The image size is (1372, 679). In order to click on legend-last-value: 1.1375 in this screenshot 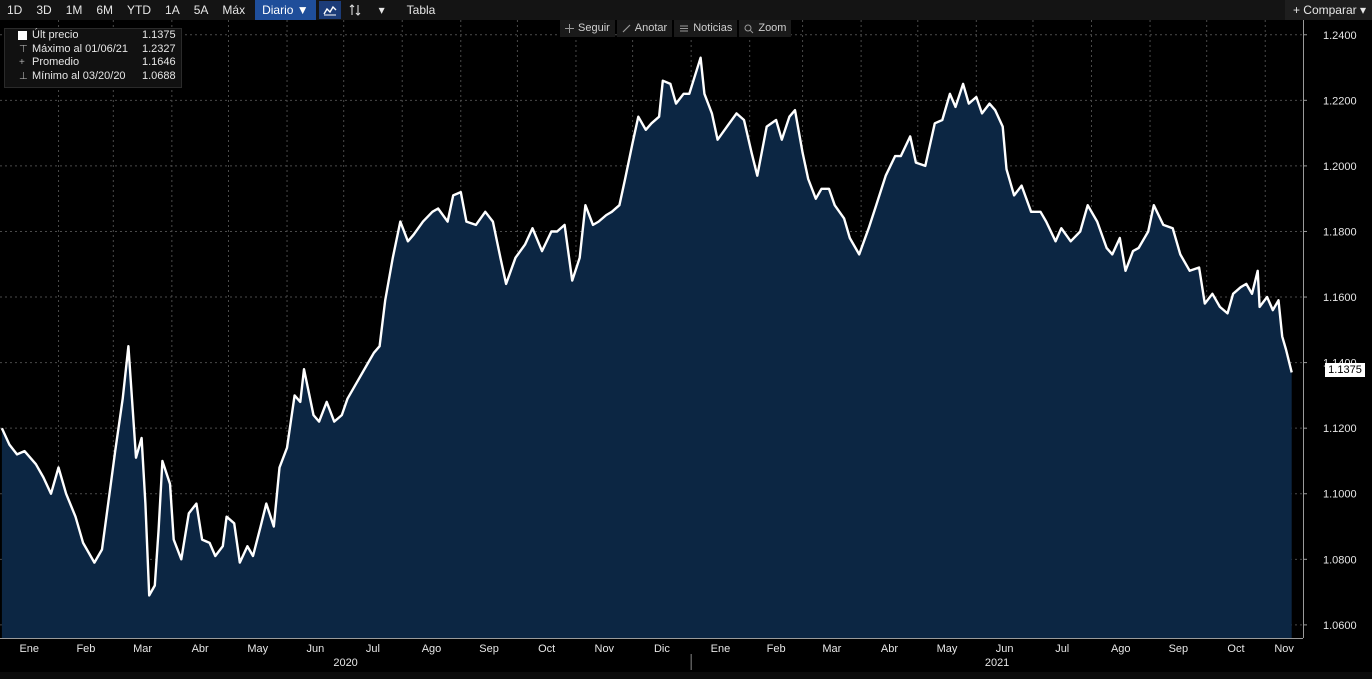, I will do `click(159, 35)`.